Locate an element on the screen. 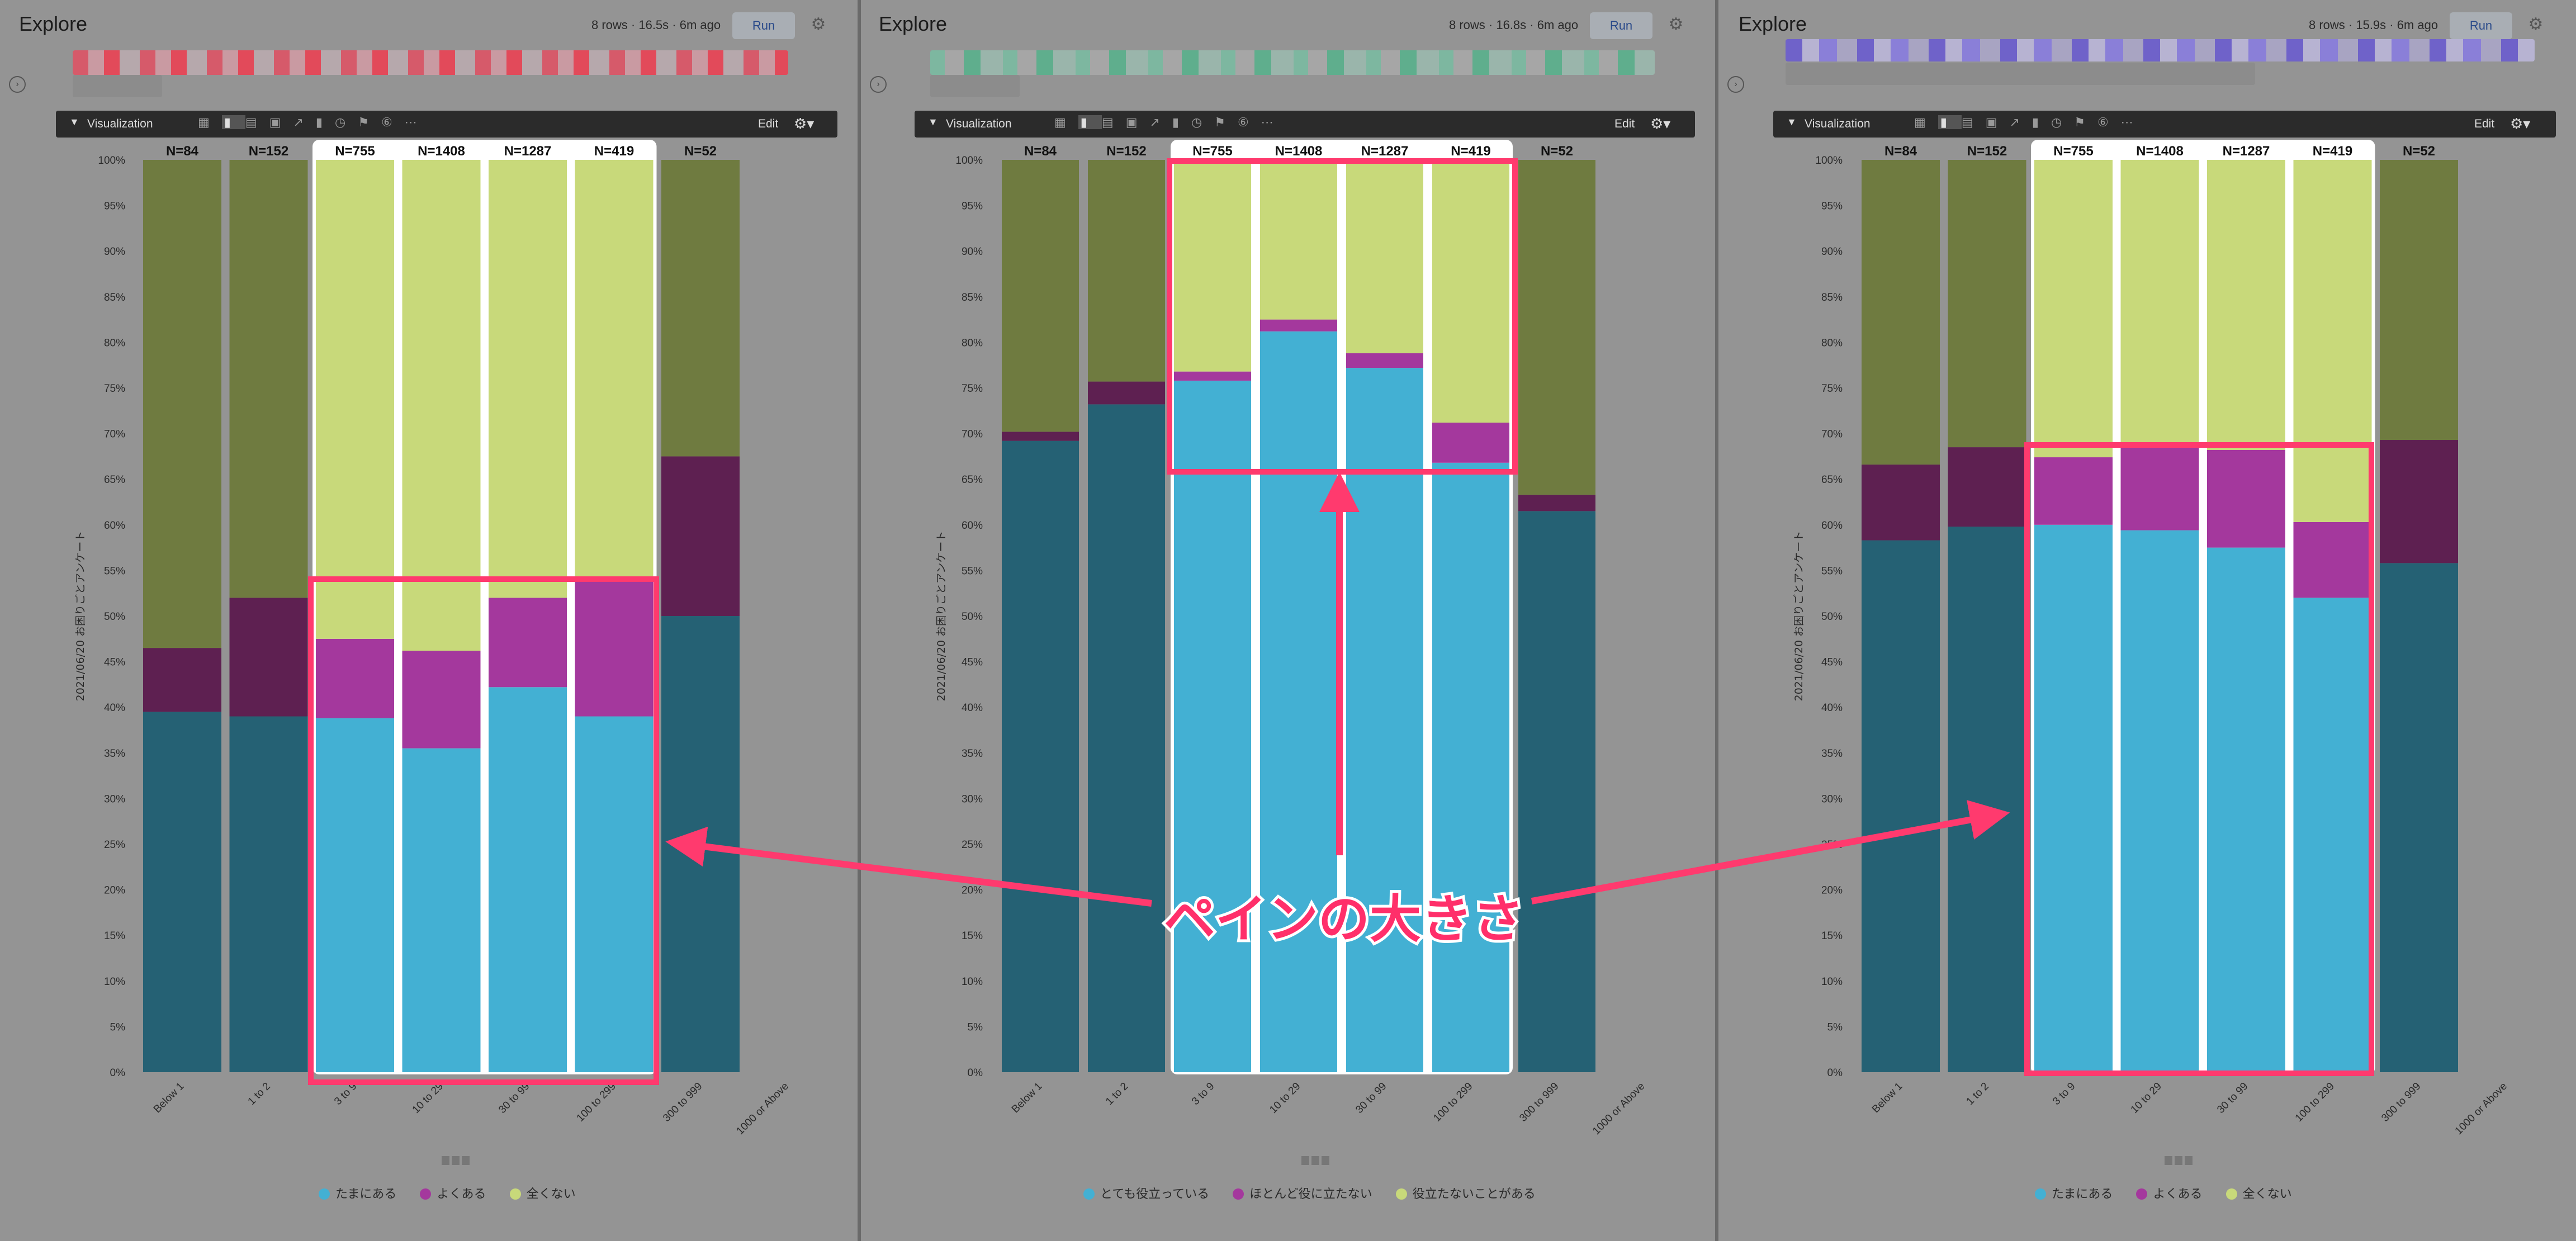 The width and height of the screenshot is (2576, 1241). y-tick-label: 90% is located at coordinates (972, 252).